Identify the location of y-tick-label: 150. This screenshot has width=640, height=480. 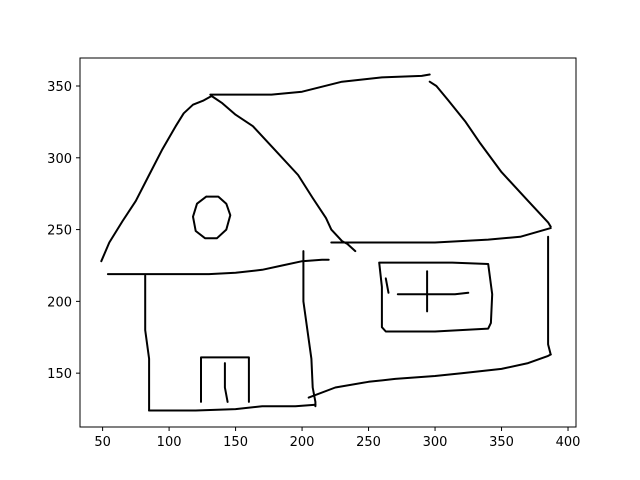
(59, 374).